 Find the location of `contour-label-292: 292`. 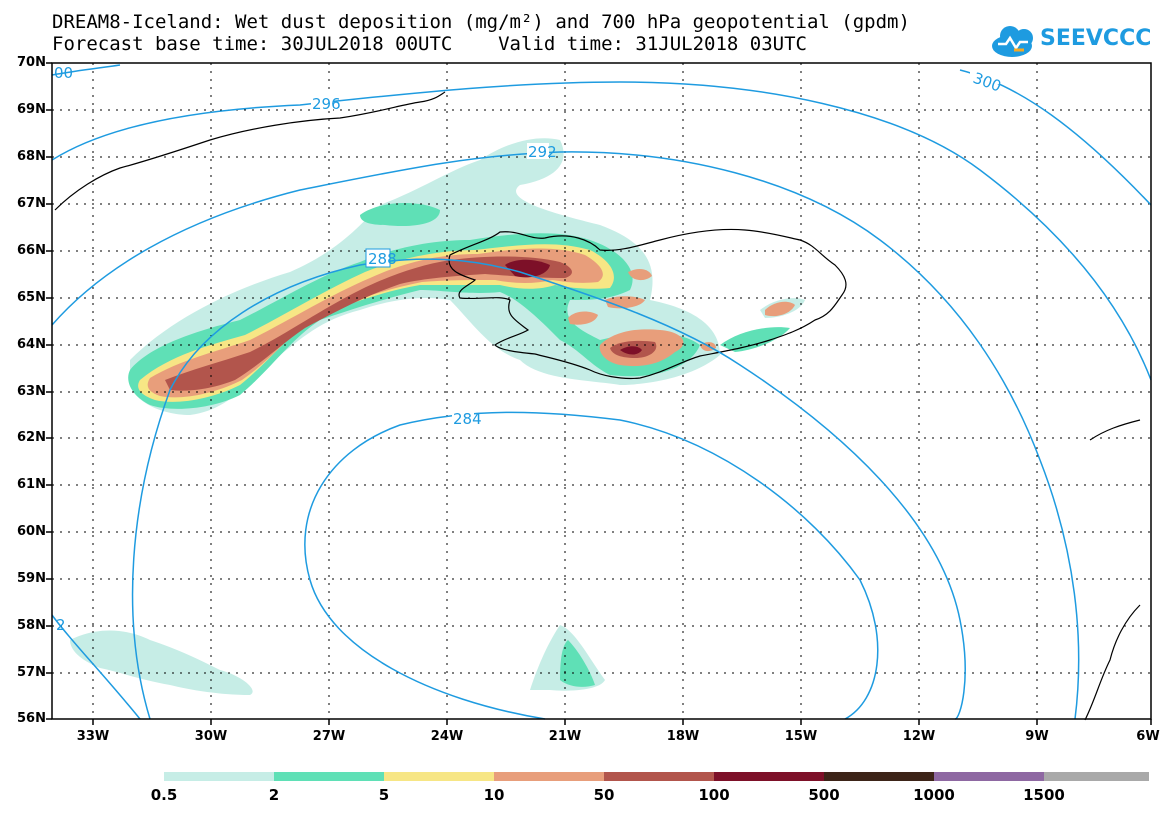

contour-label-292: 292 is located at coordinates (542, 152).